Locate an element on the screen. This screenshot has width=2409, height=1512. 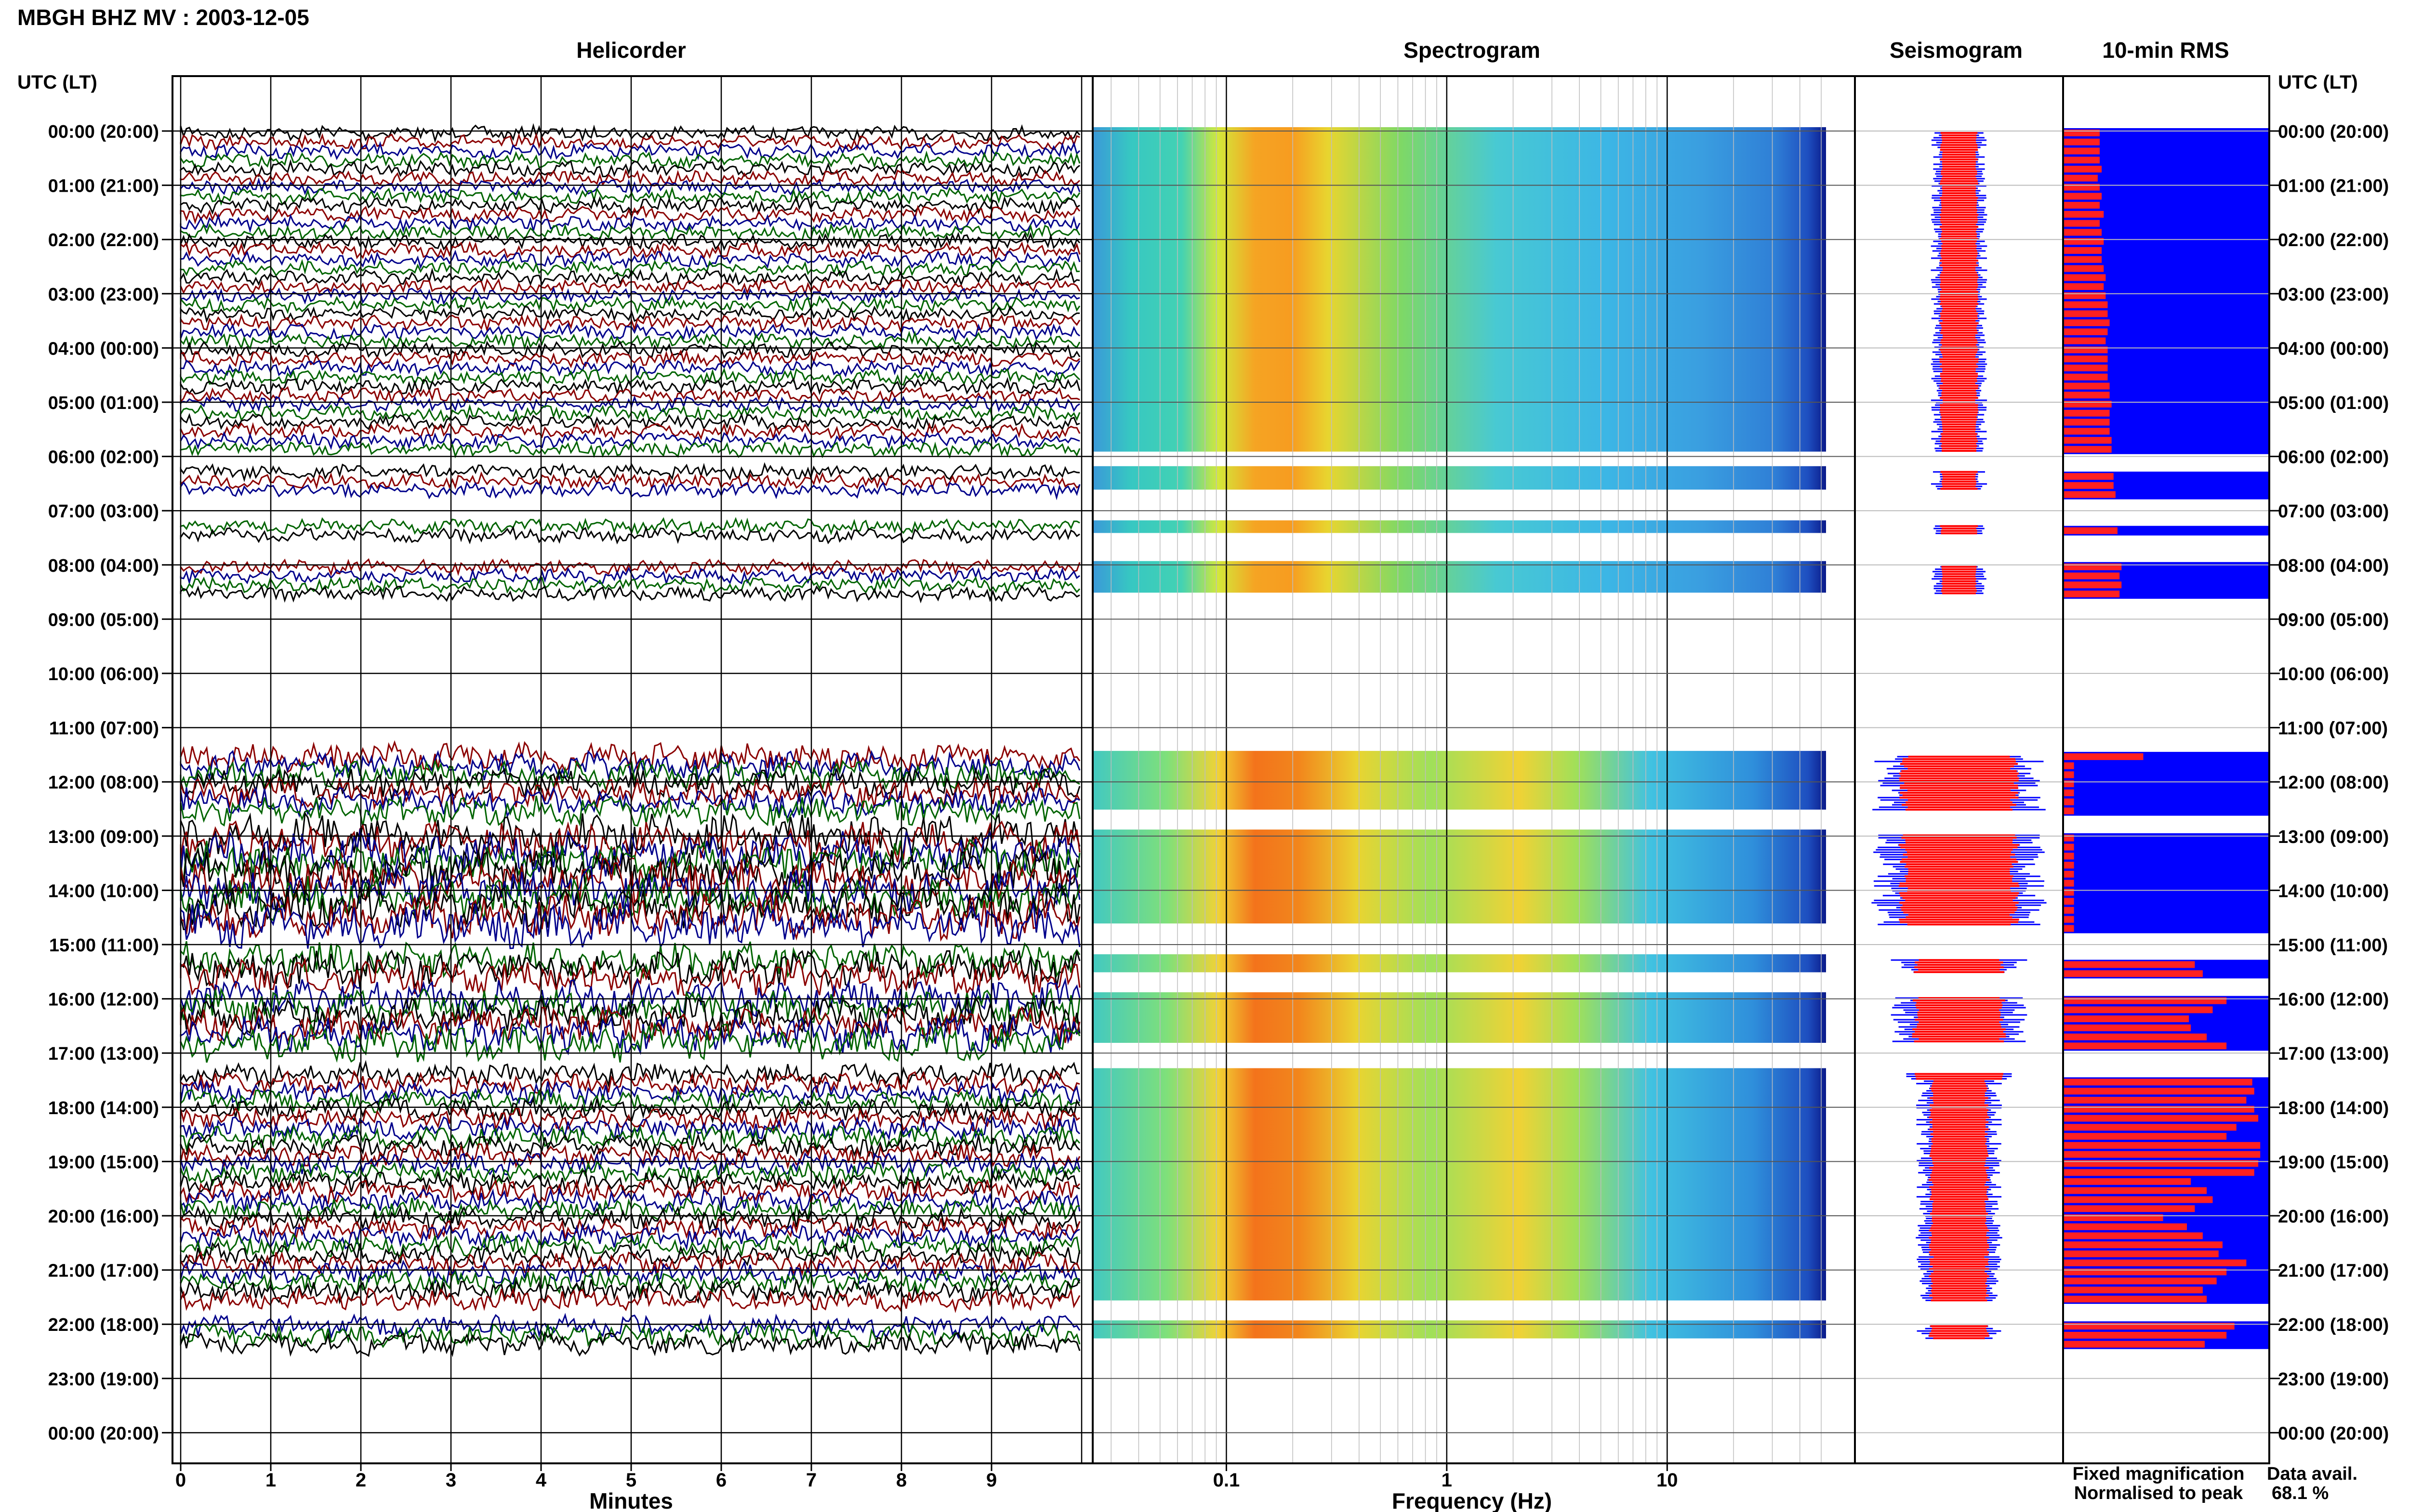
time-tick-label-right: 02:00 (22:00) is located at coordinates (2333, 240).